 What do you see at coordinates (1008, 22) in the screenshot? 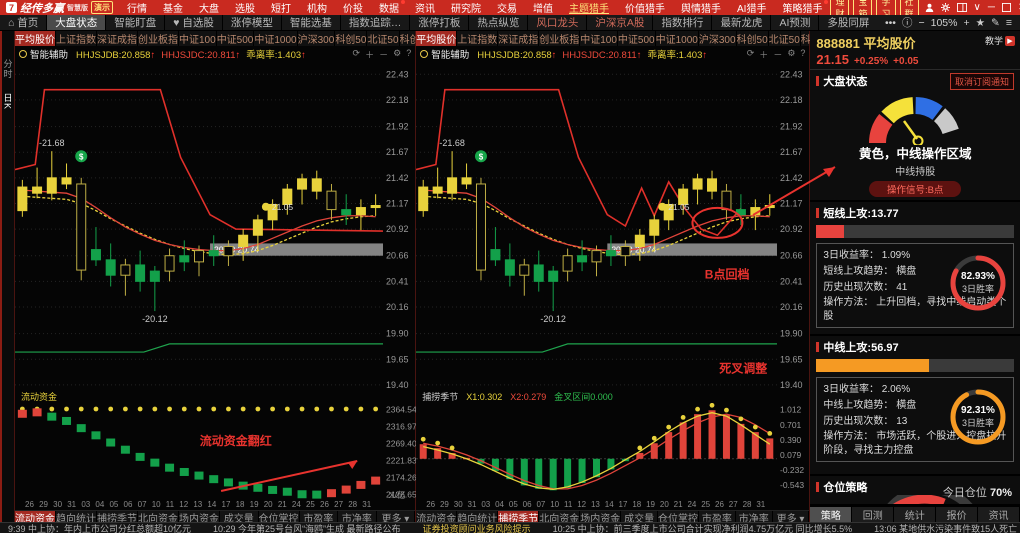
I see `list-icon: ≡` at bounding box center [1008, 22].